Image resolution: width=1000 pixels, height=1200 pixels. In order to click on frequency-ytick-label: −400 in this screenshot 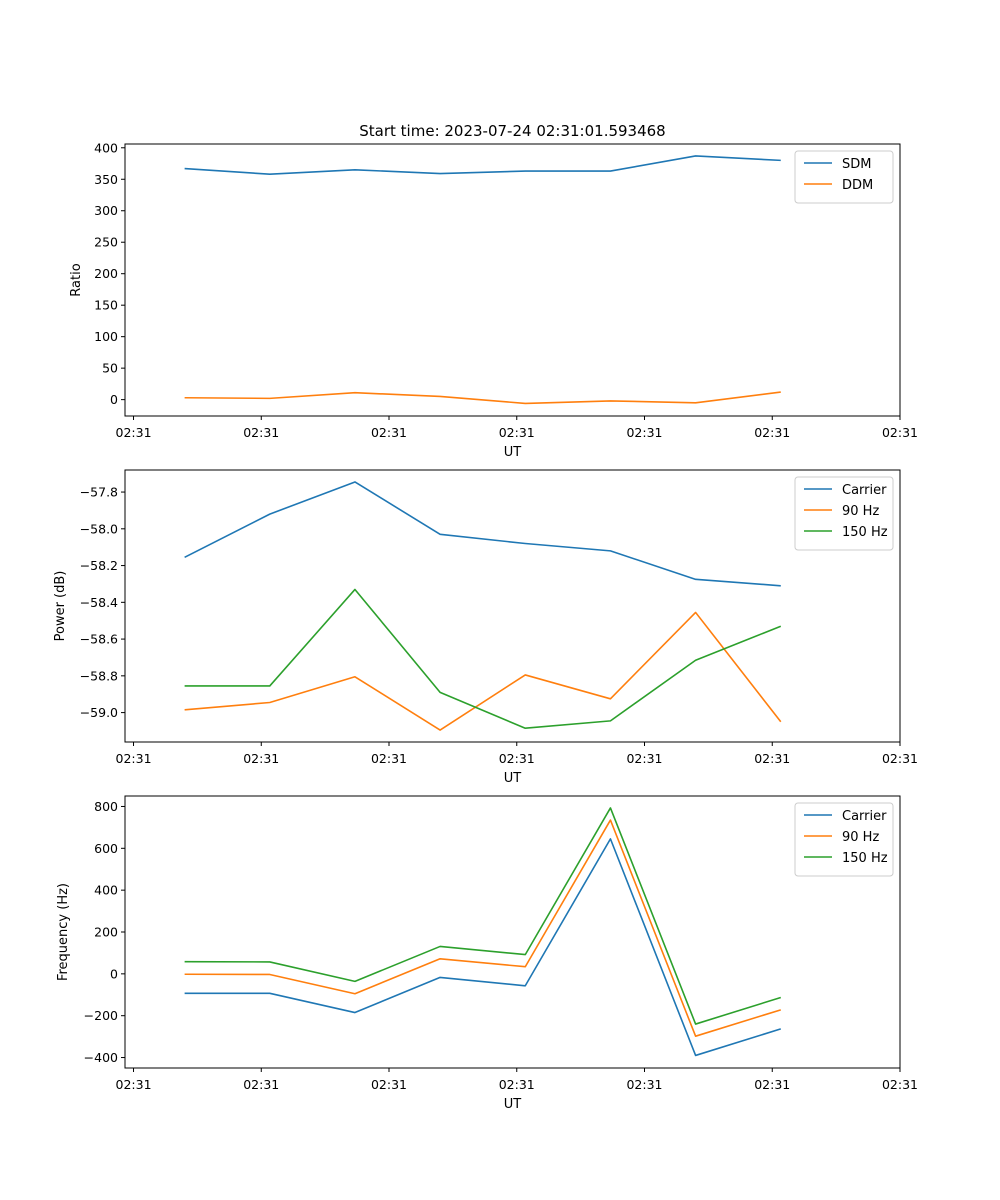, I will do `click(101, 1057)`.